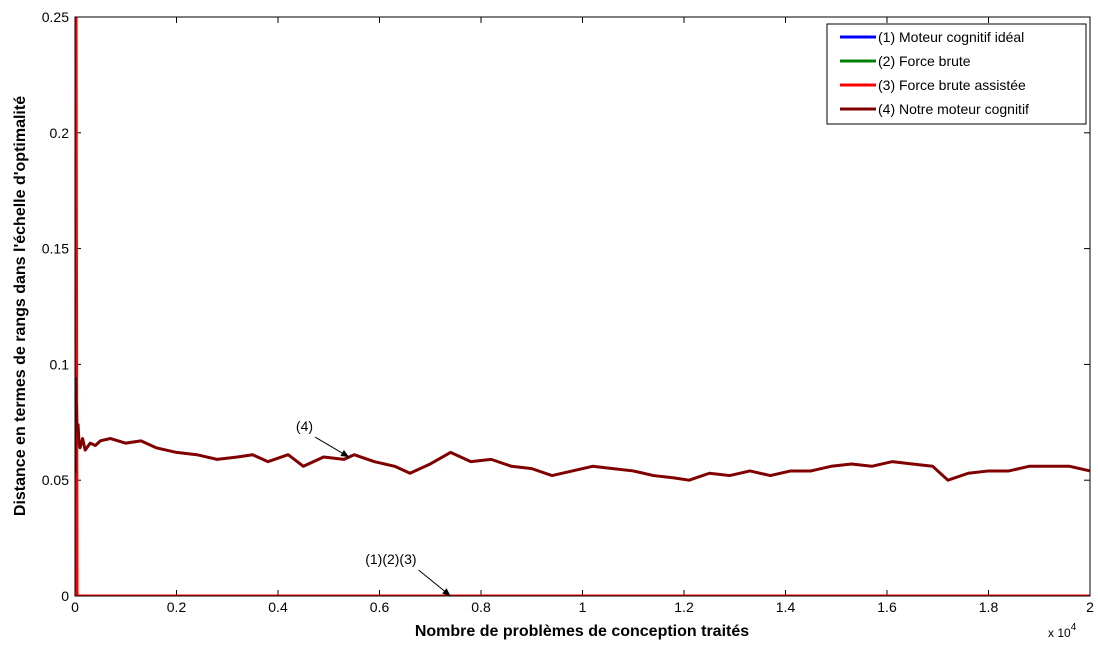 The height and width of the screenshot is (648, 1098). I want to click on x-tick-label: 0.8, so click(481, 607).